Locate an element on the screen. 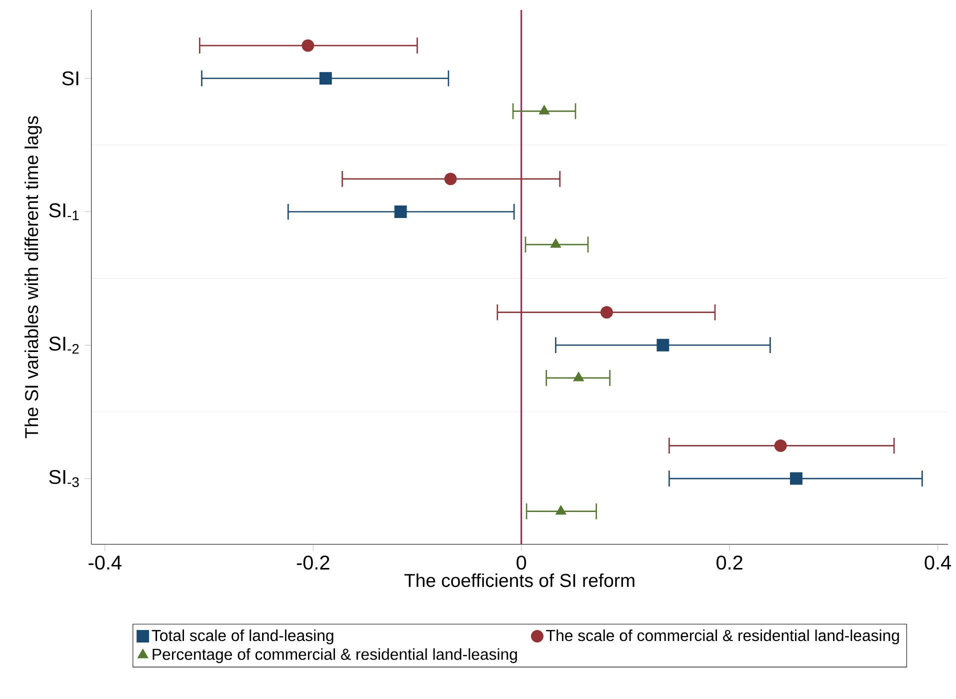  y-tick-label: SI is located at coordinates (70, 78).